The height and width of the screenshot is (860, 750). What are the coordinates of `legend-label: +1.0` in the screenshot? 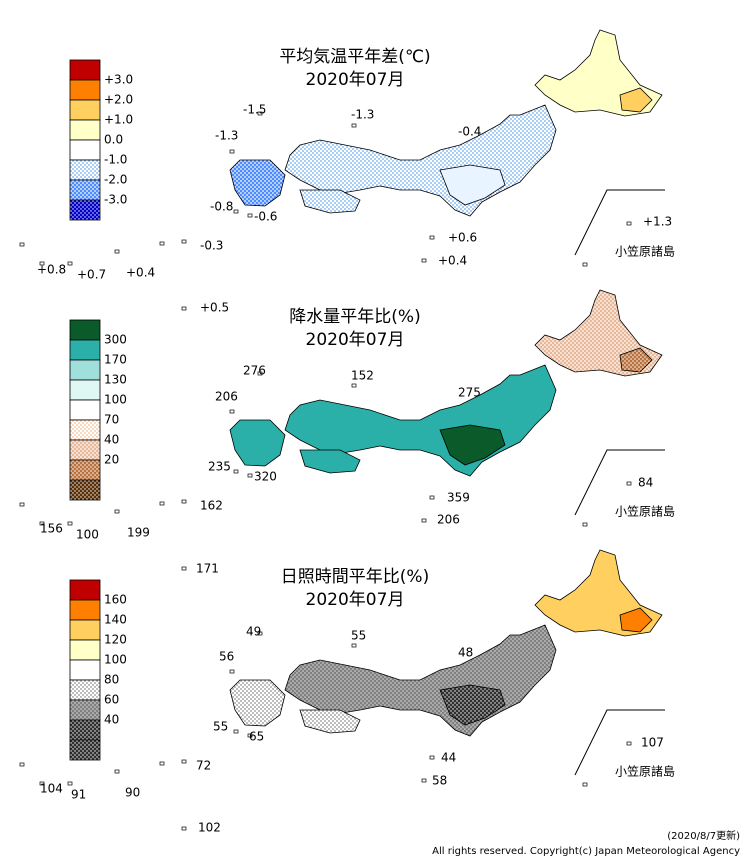 It's located at (118, 120).